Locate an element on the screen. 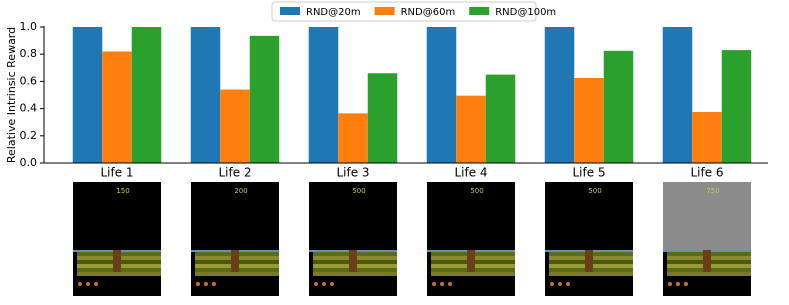  legend: RND@20m RND@60m RND@100m is located at coordinates (413, 11).